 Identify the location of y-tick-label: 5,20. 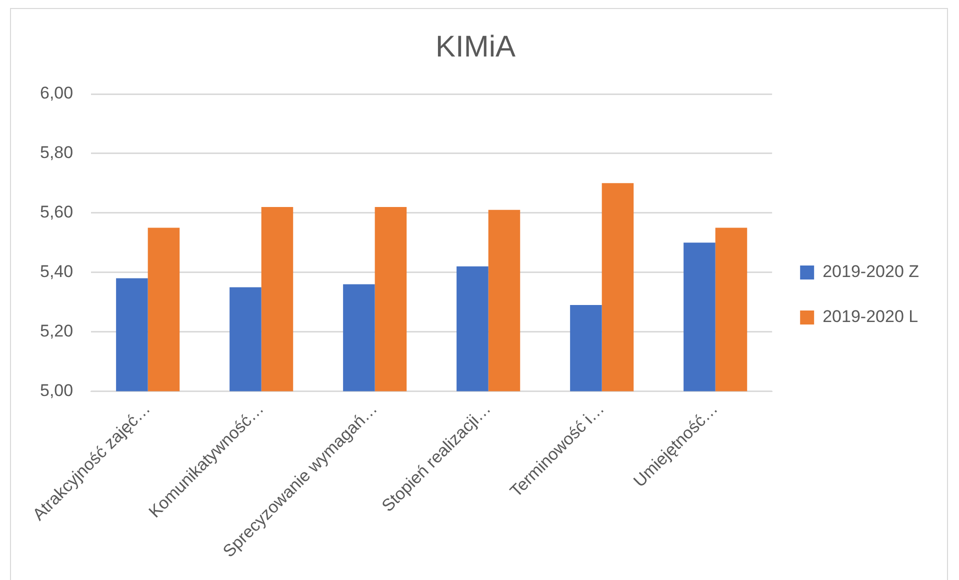
(57, 330).